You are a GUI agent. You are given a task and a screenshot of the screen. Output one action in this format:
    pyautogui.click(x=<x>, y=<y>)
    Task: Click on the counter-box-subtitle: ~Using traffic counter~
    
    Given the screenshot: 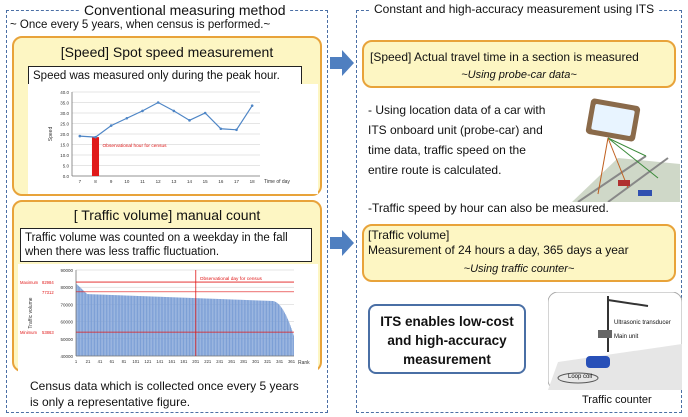 What is the action you would take?
    pyautogui.click(x=519, y=269)
    